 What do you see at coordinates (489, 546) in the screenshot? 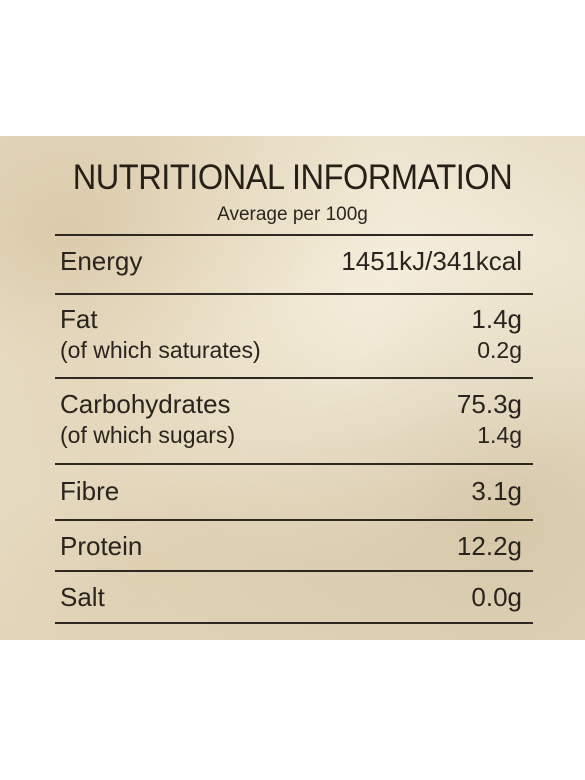
I see `protein-value: 12.2g` at bounding box center [489, 546].